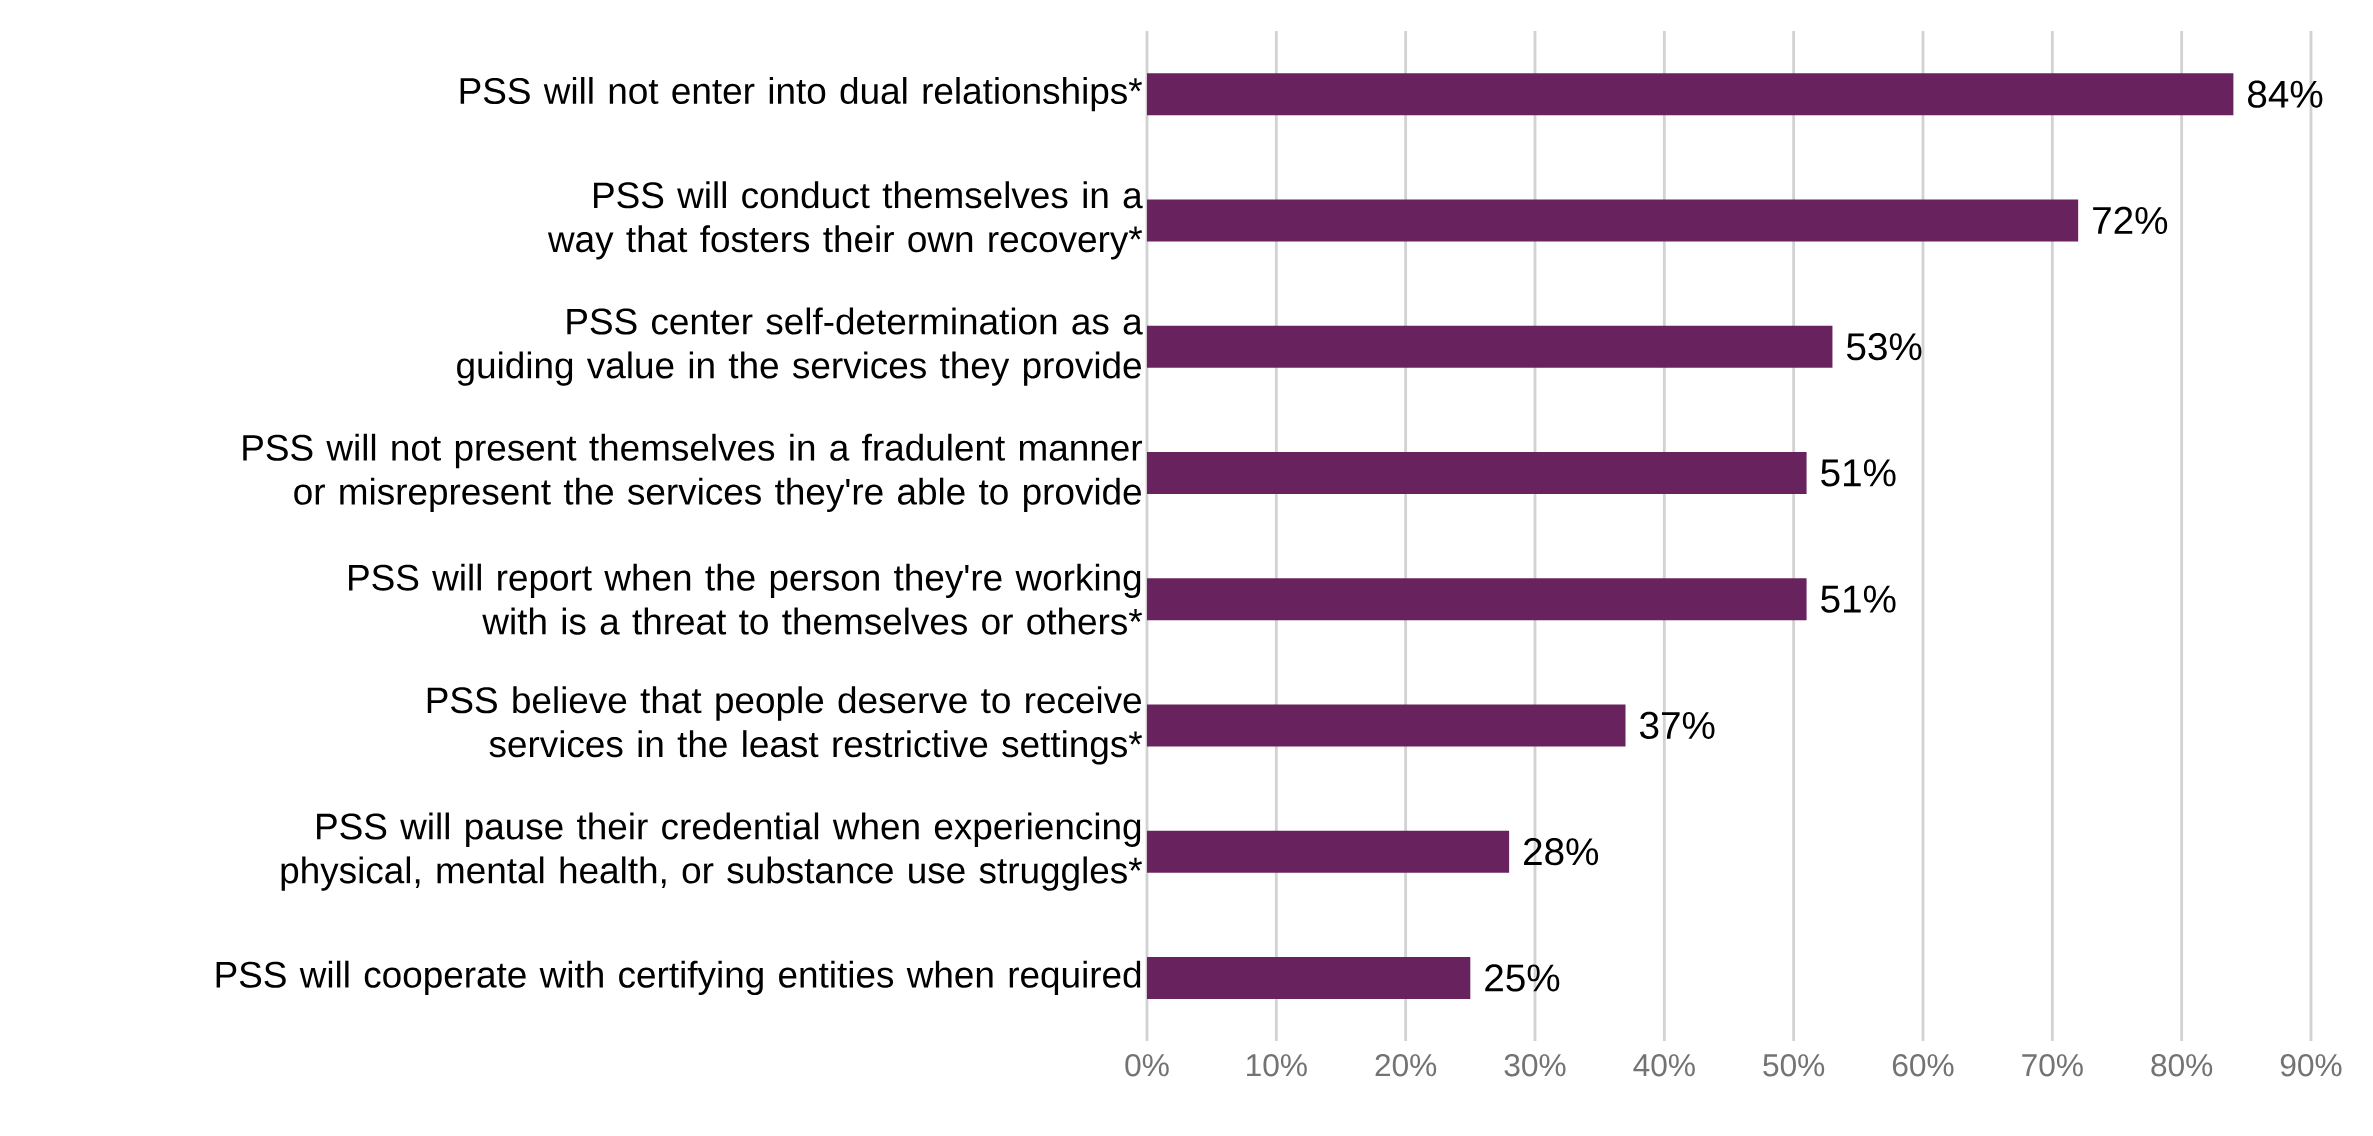 The height and width of the screenshot is (1136, 2373). I want to click on y-tick-label: PSS believe that people deserve to receive services in the least restrictive settings*, so click(785, 725).